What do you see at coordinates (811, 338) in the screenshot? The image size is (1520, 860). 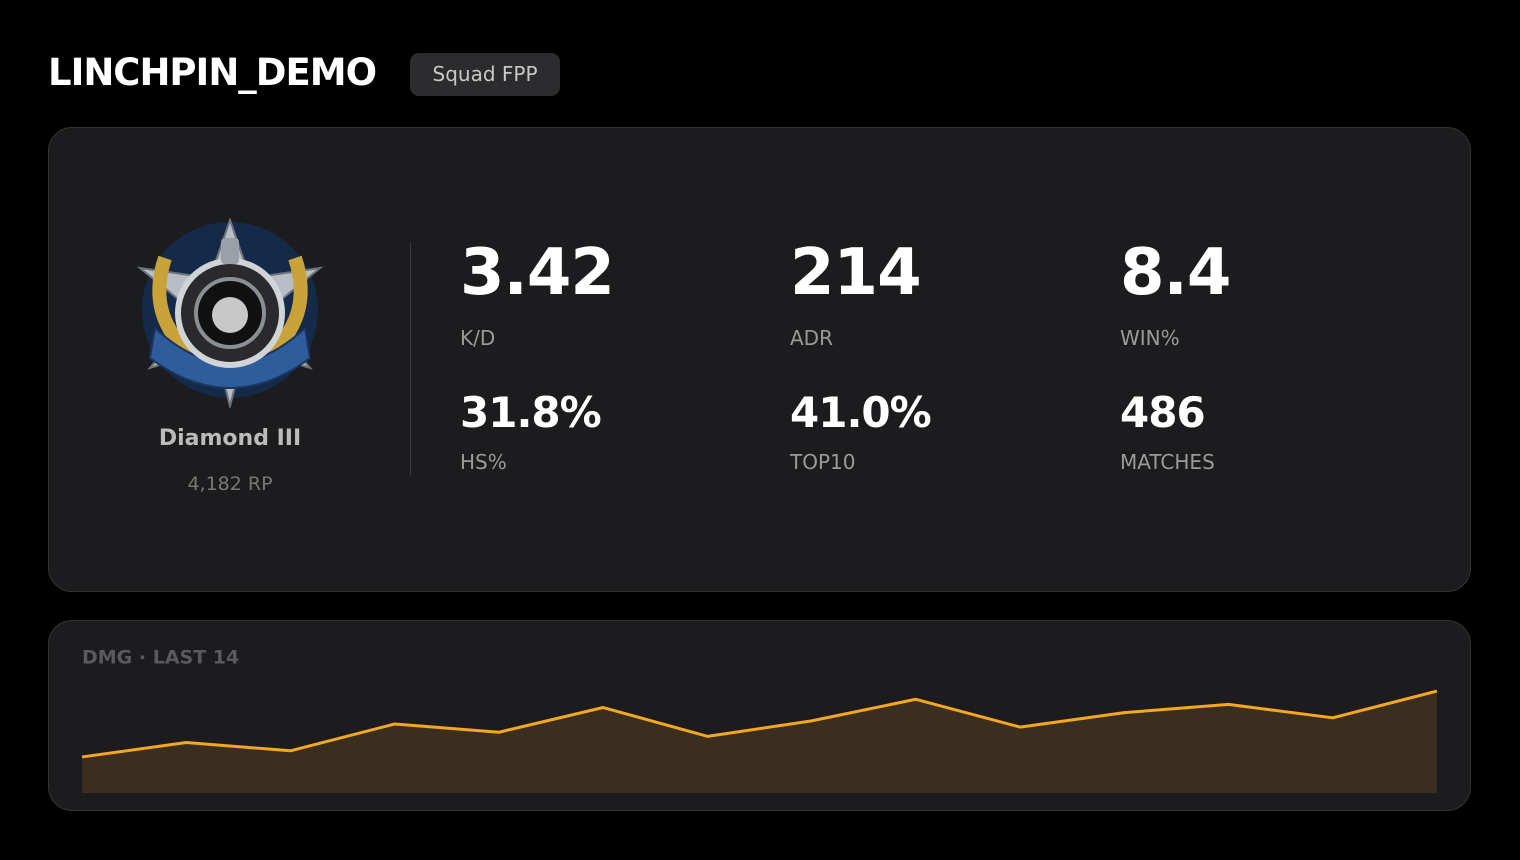 I see `stat-label: ADR` at bounding box center [811, 338].